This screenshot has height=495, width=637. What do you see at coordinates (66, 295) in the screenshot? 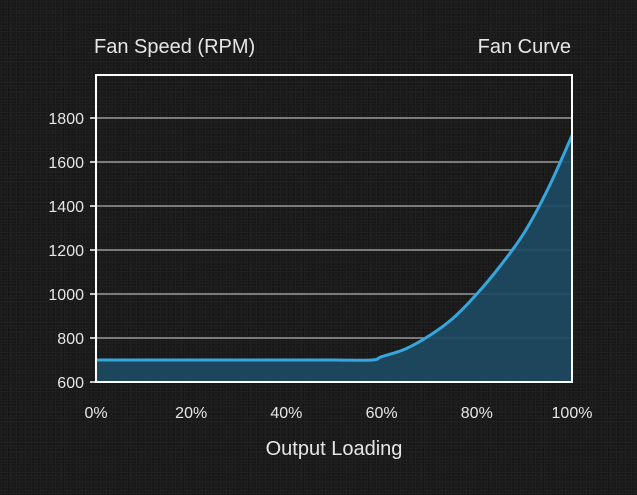
I see `y-tick-label: 1000` at bounding box center [66, 295].